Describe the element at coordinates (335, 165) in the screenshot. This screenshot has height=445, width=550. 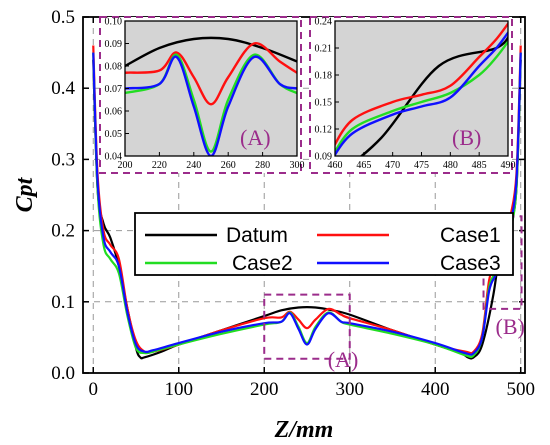
I see `inset-x-tick-label: 460` at that location.